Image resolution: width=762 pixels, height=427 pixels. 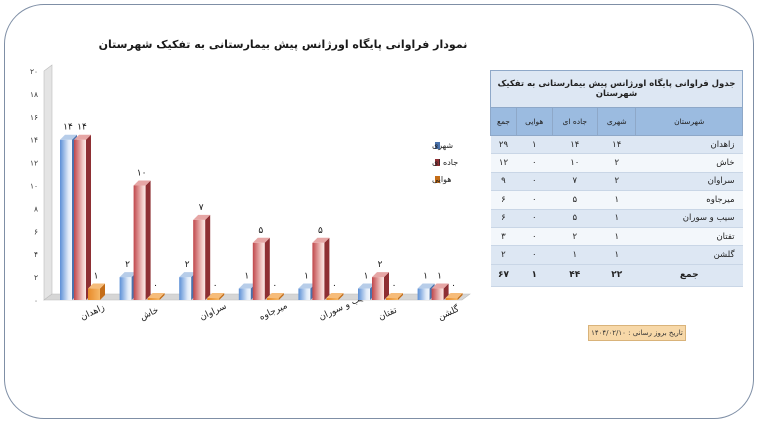 What do you see at coordinates (503, 163) in the screenshot?
I see `cell-total: ۱۲` at bounding box center [503, 163].